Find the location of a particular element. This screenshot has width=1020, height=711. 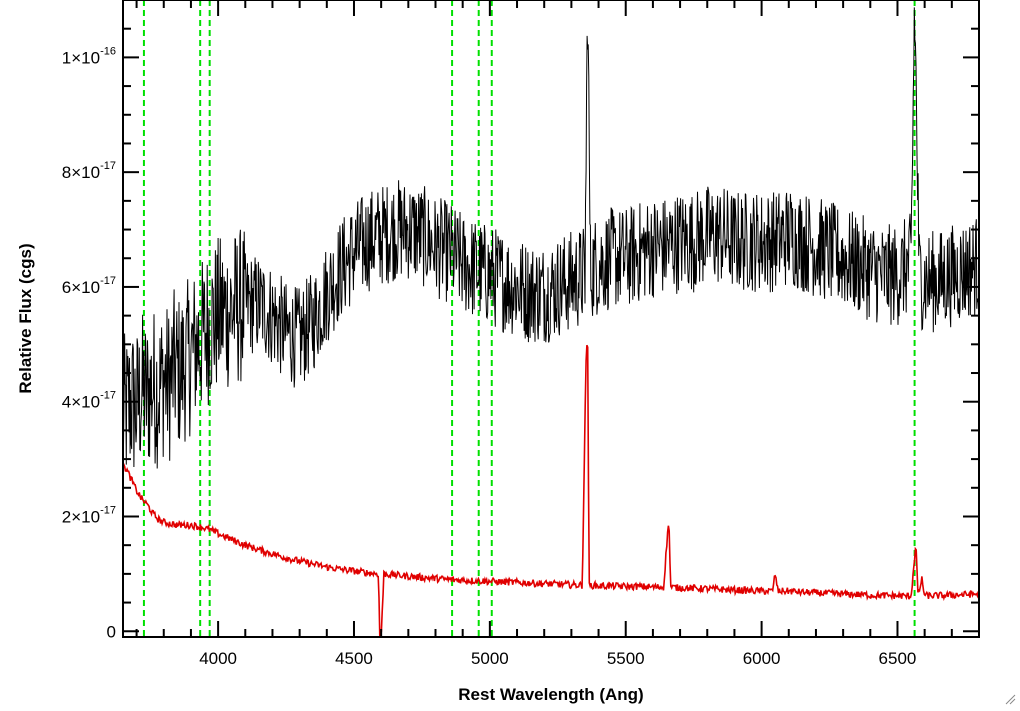

x-tick-label: 4000 is located at coordinates (218, 658).